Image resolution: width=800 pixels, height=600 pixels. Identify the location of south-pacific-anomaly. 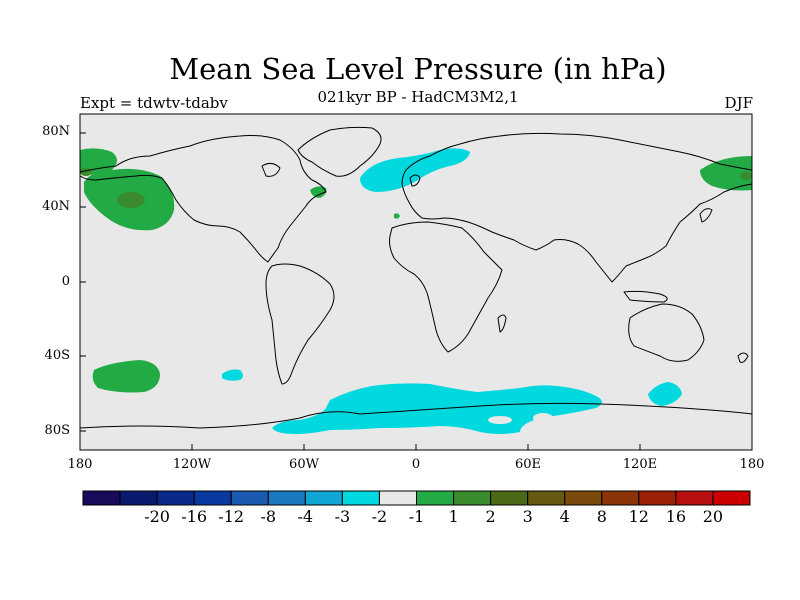
(126, 376).